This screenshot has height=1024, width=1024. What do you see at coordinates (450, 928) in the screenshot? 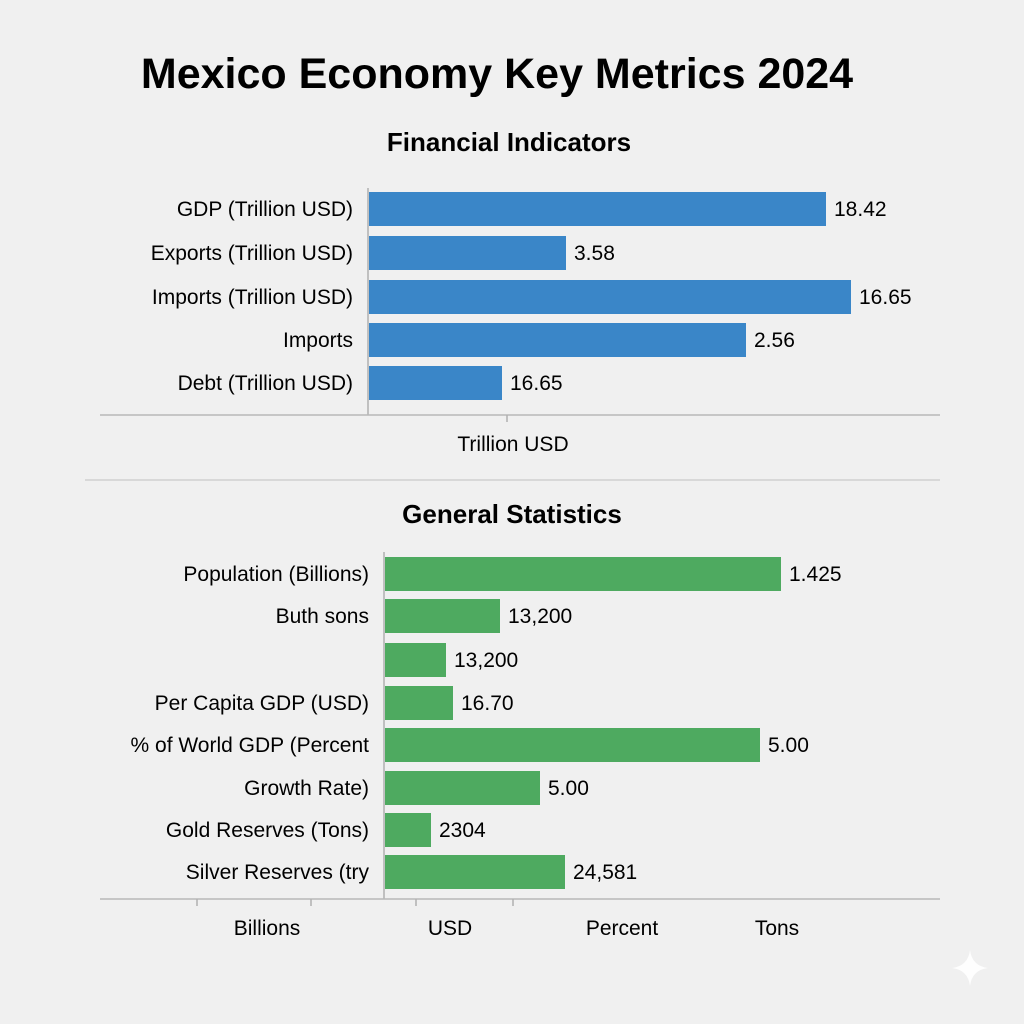
I see `x-tick-label: USD` at bounding box center [450, 928].